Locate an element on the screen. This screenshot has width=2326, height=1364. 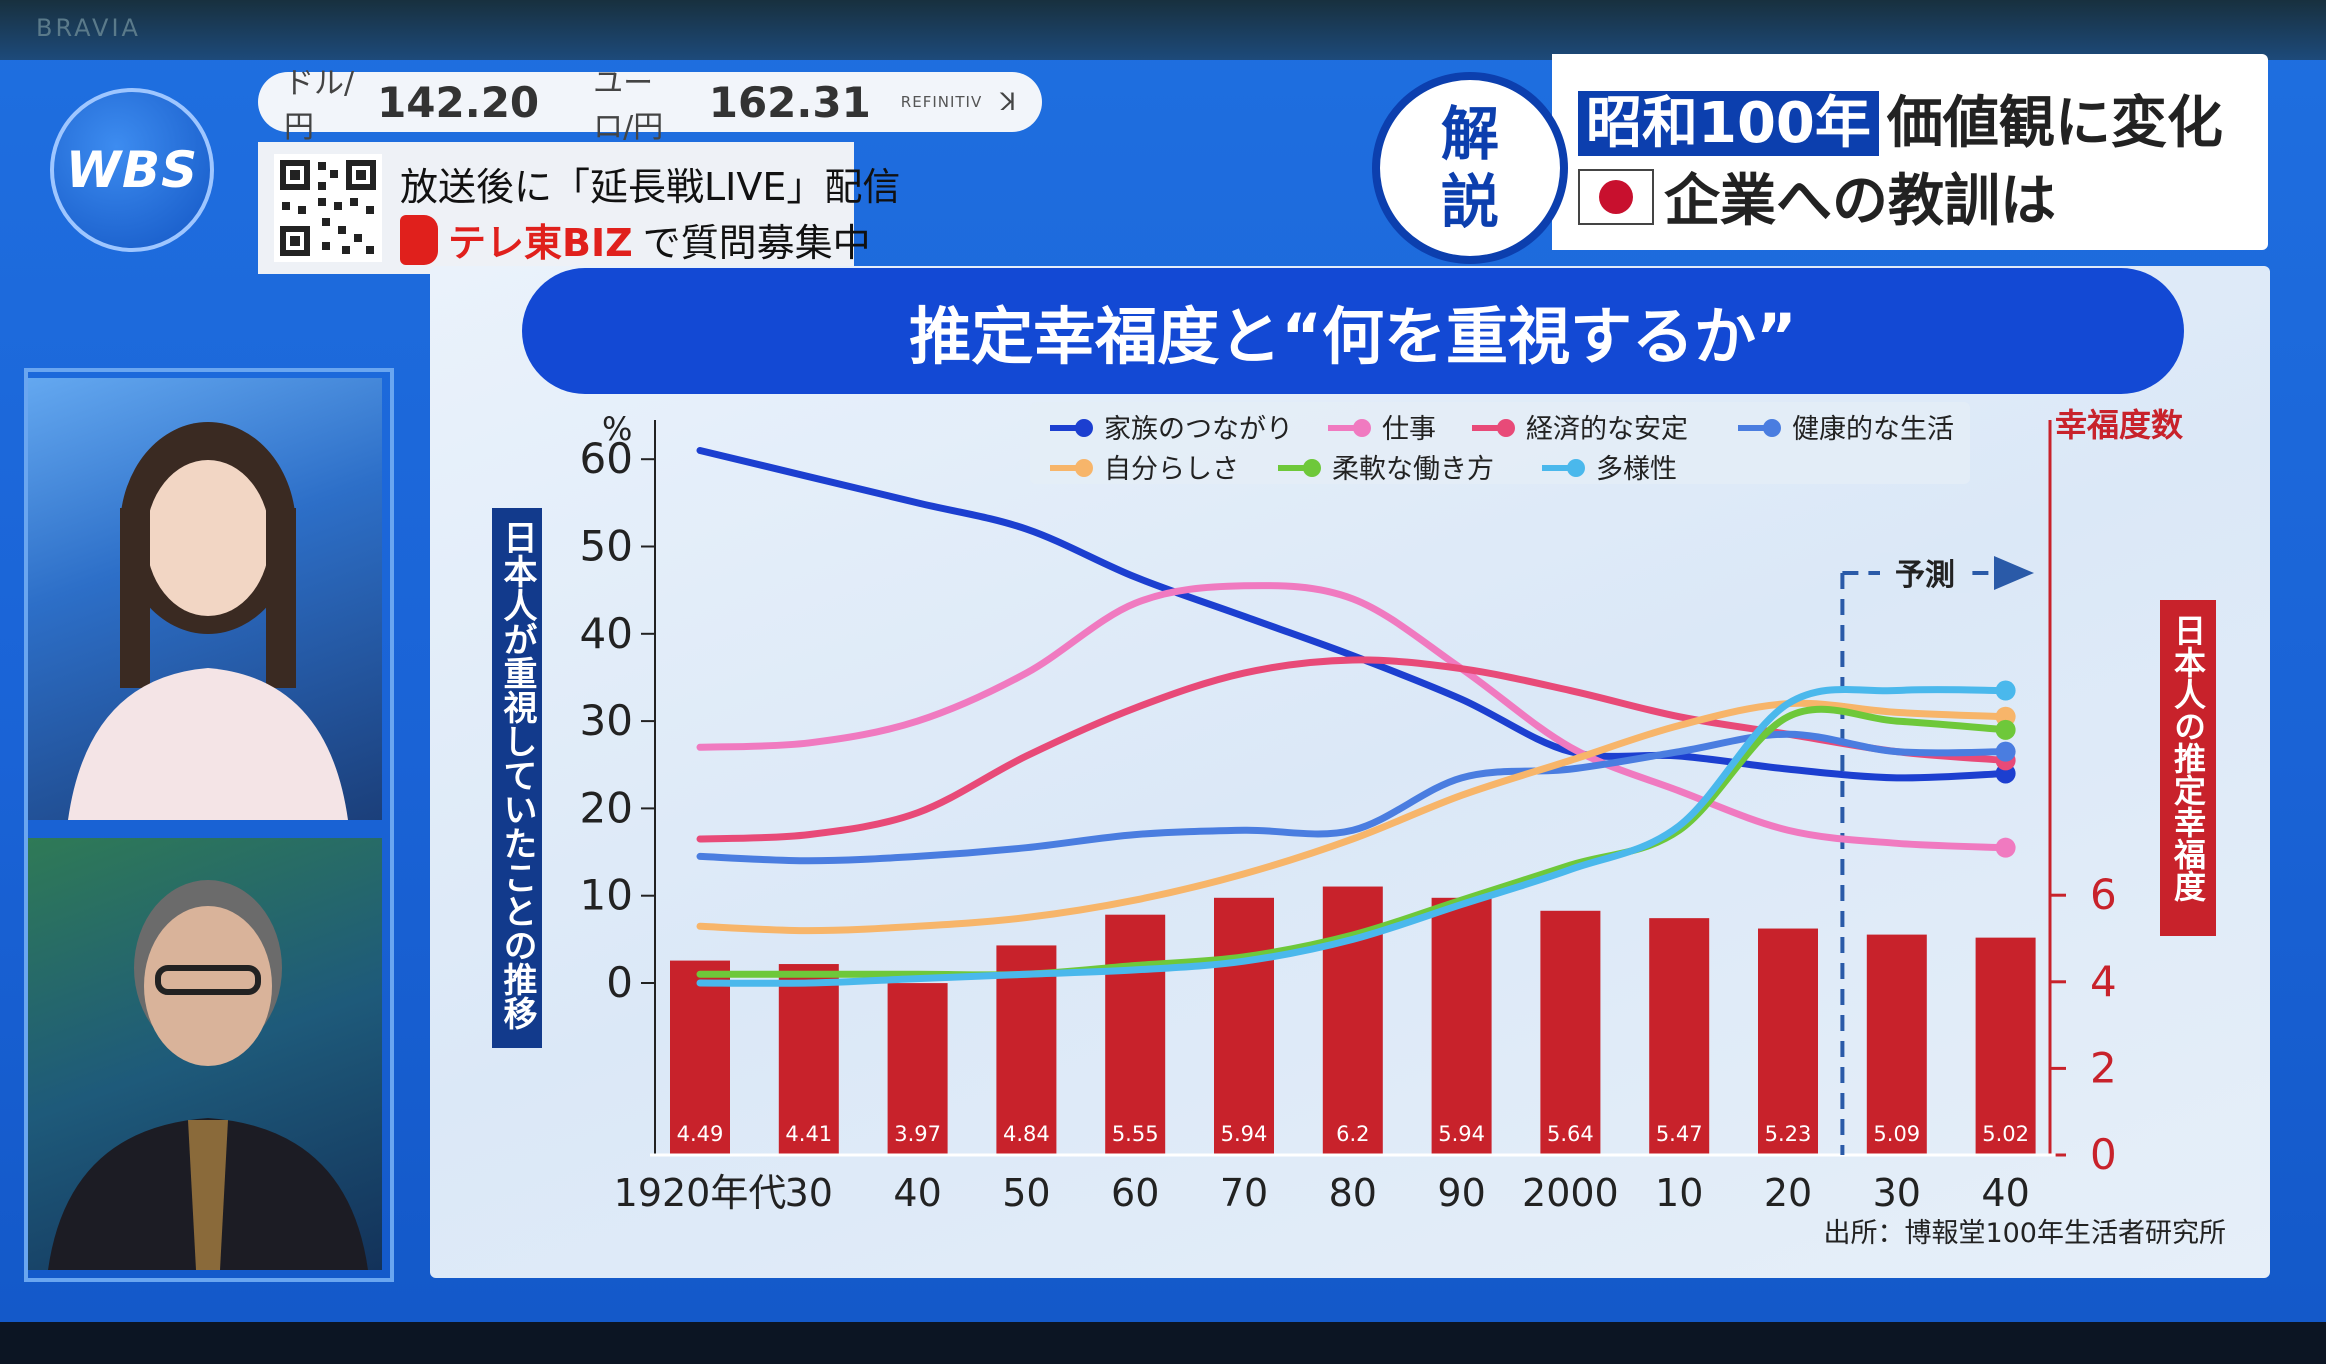
right-axis-tick-label: 6 is located at coordinates (2103, 894).